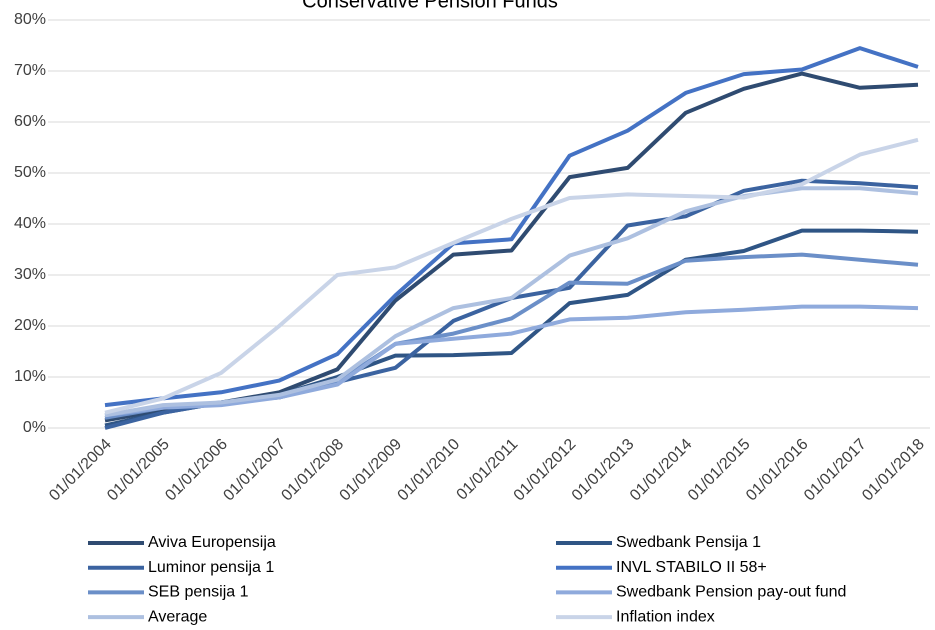  Describe the element at coordinates (30, 223) in the screenshot. I see `y-tick-label: 40%` at that location.